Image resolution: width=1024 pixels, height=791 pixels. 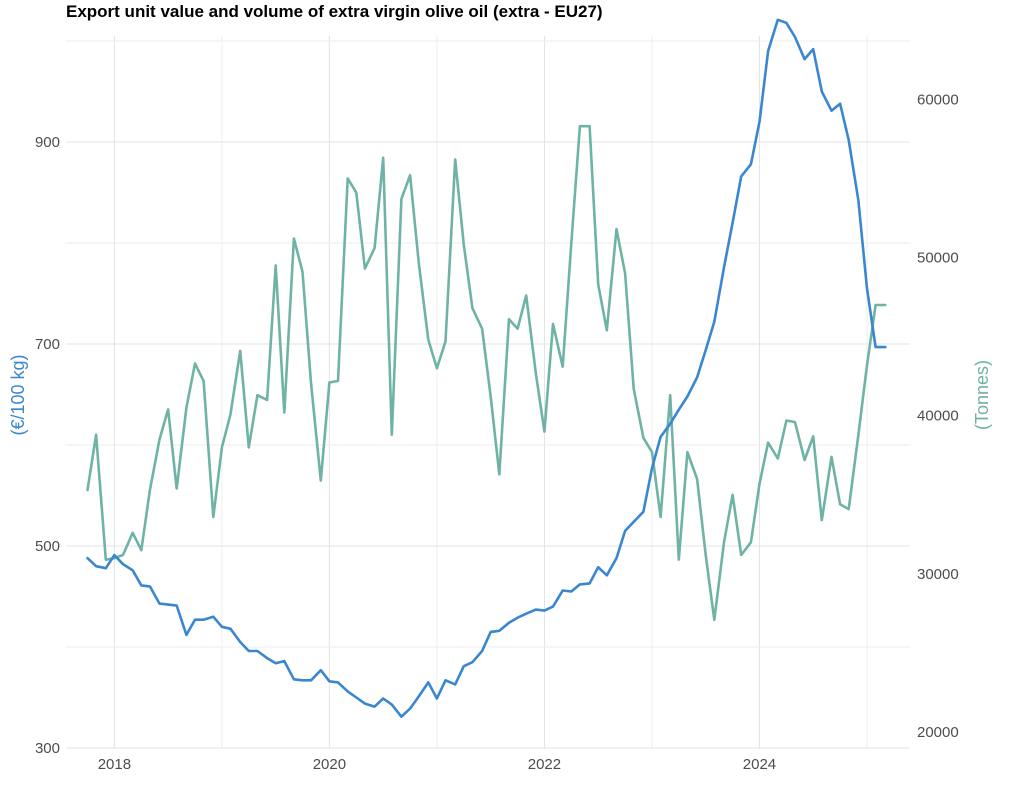 What do you see at coordinates (47, 748) in the screenshot?
I see `y-left-tick-label: 300` at bounding box center [47, 748].